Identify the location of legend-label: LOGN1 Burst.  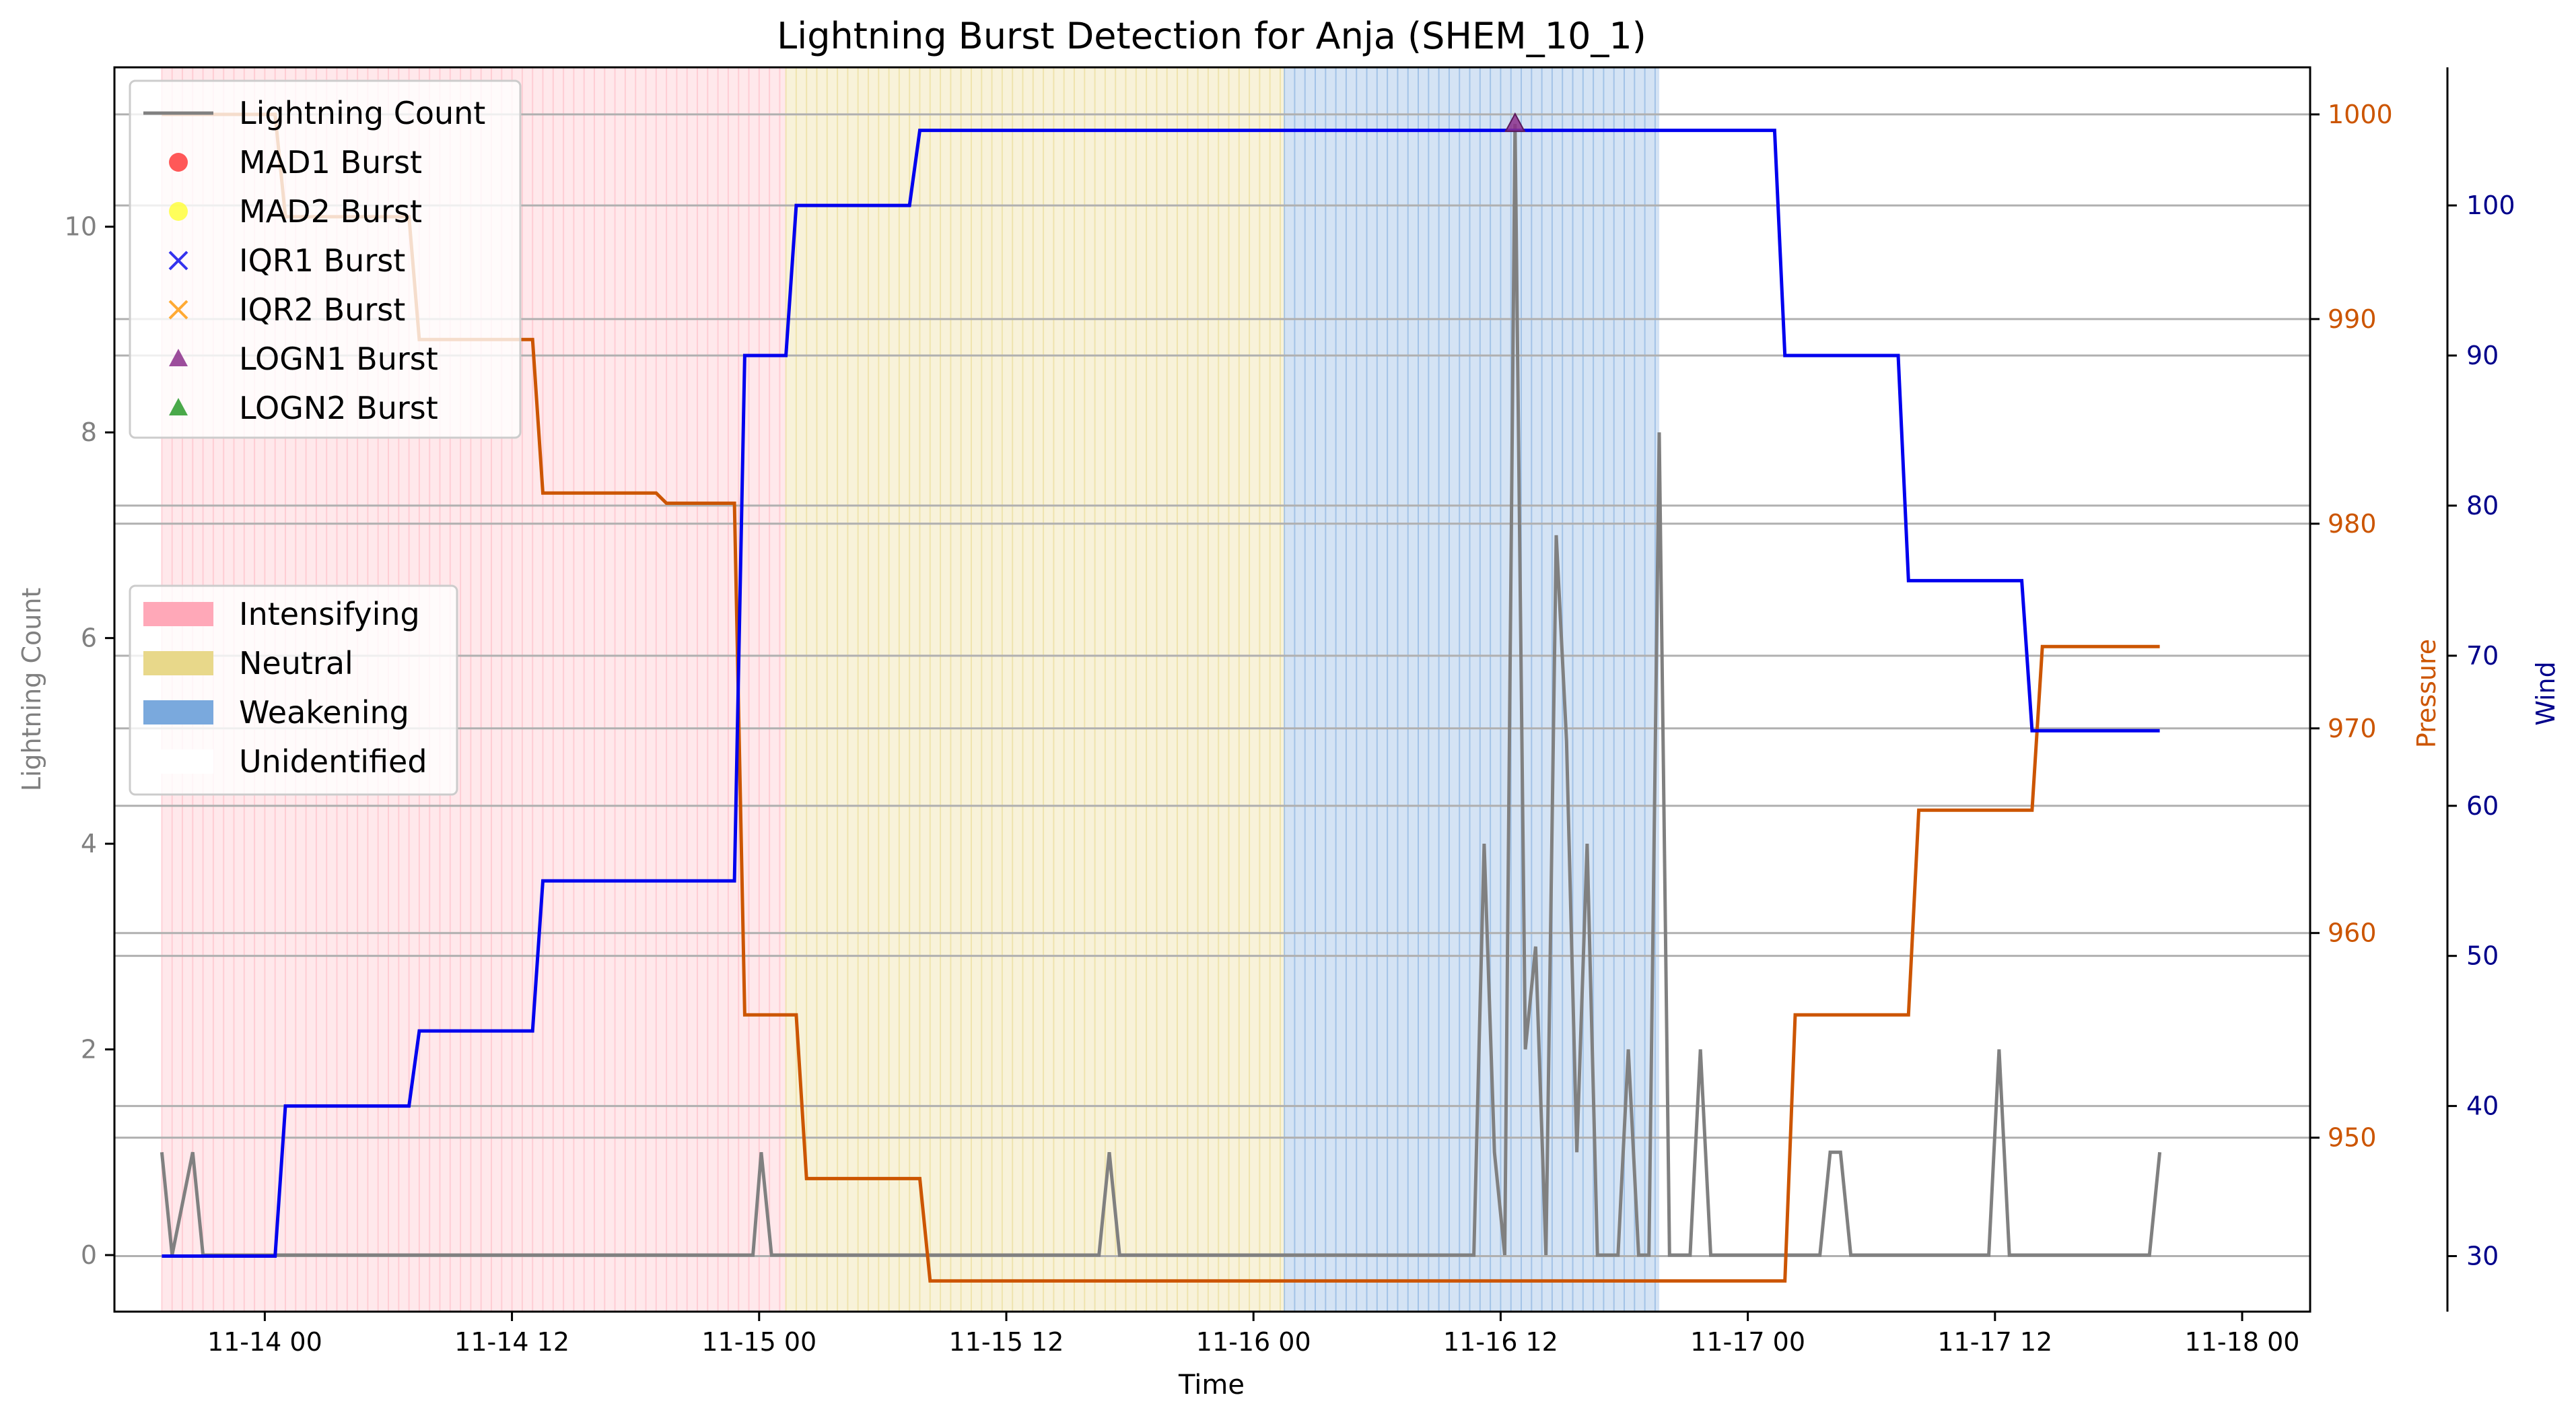
(338, 359).